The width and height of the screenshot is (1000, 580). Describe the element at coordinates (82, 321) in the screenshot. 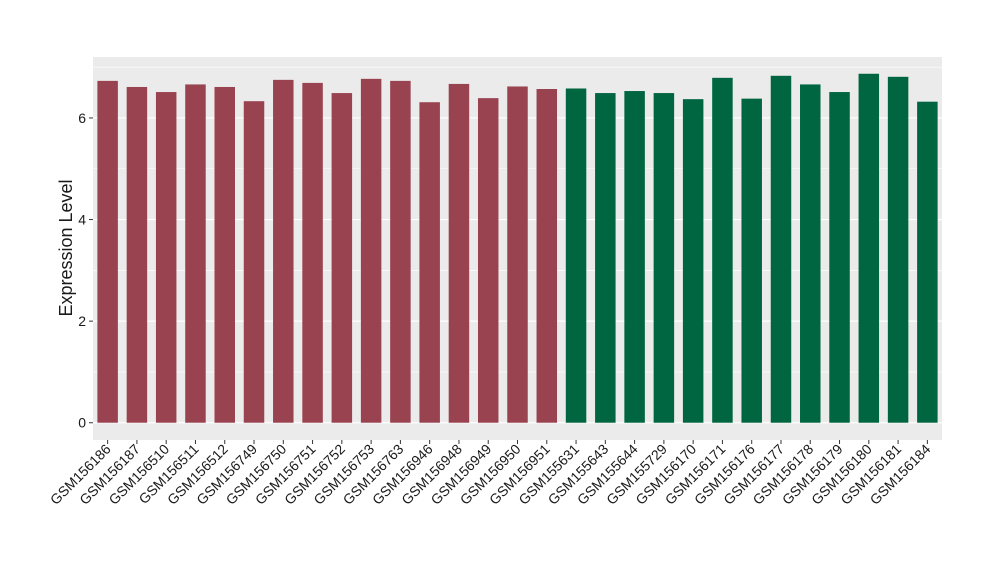

I see `y-tick-label: 2` at that location.